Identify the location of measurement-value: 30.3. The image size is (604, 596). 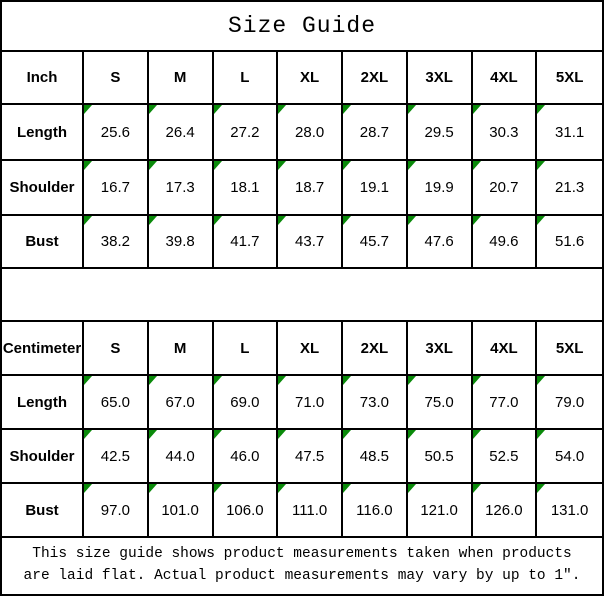
(504, 132).